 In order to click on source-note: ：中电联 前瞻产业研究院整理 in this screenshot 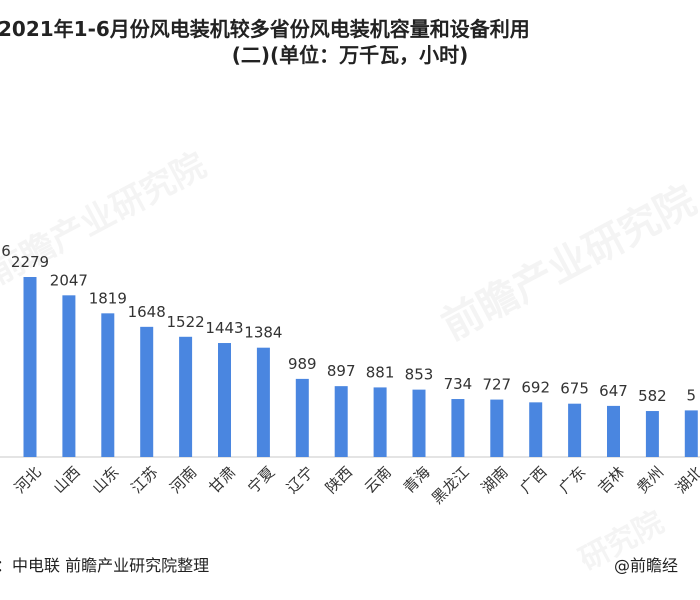, I will do `click(105, 565)`.